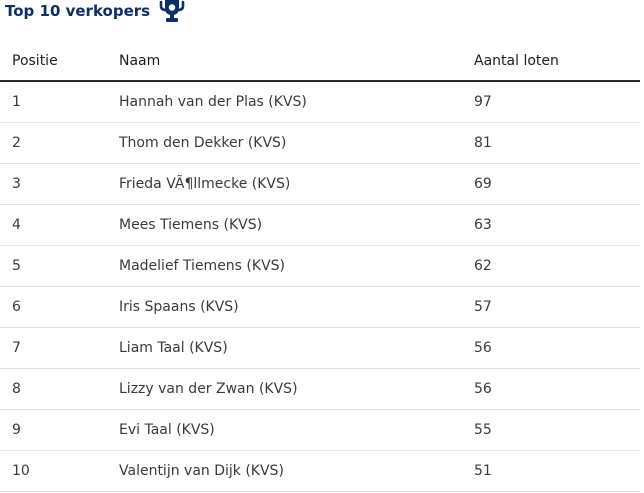 The height and width of the screenshot is (493, 644). Describe the element at coordinates (59, 307) in the screenshot. I see `cell-position: 6` at that location.